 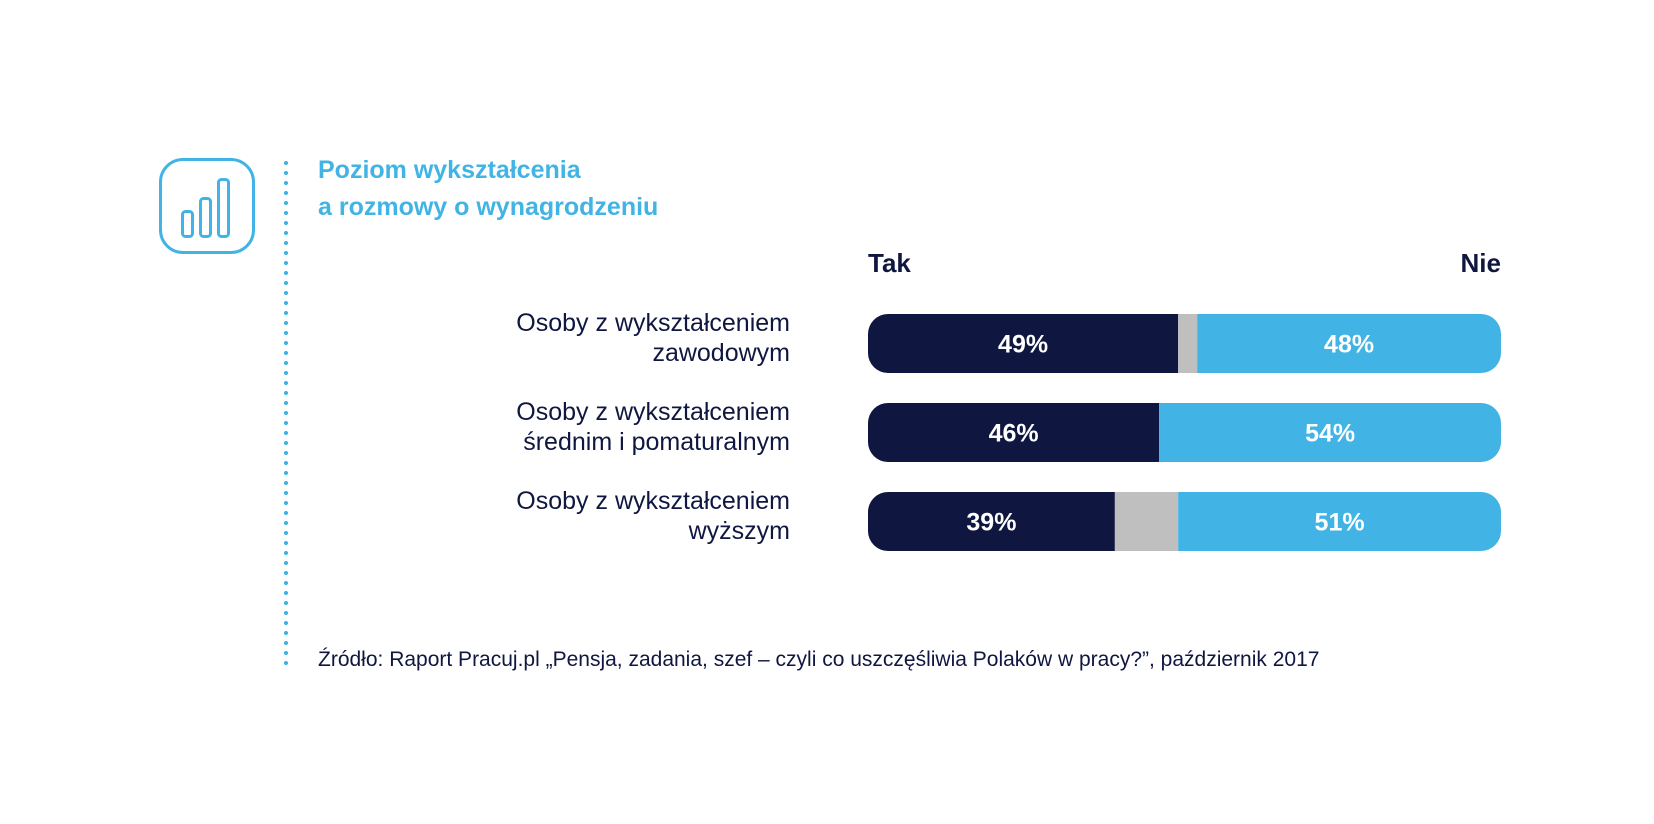 What do you see at coordinates (286, 414) in the screenshot?
I see `dotted-divider` at bounding box center [286, 414].